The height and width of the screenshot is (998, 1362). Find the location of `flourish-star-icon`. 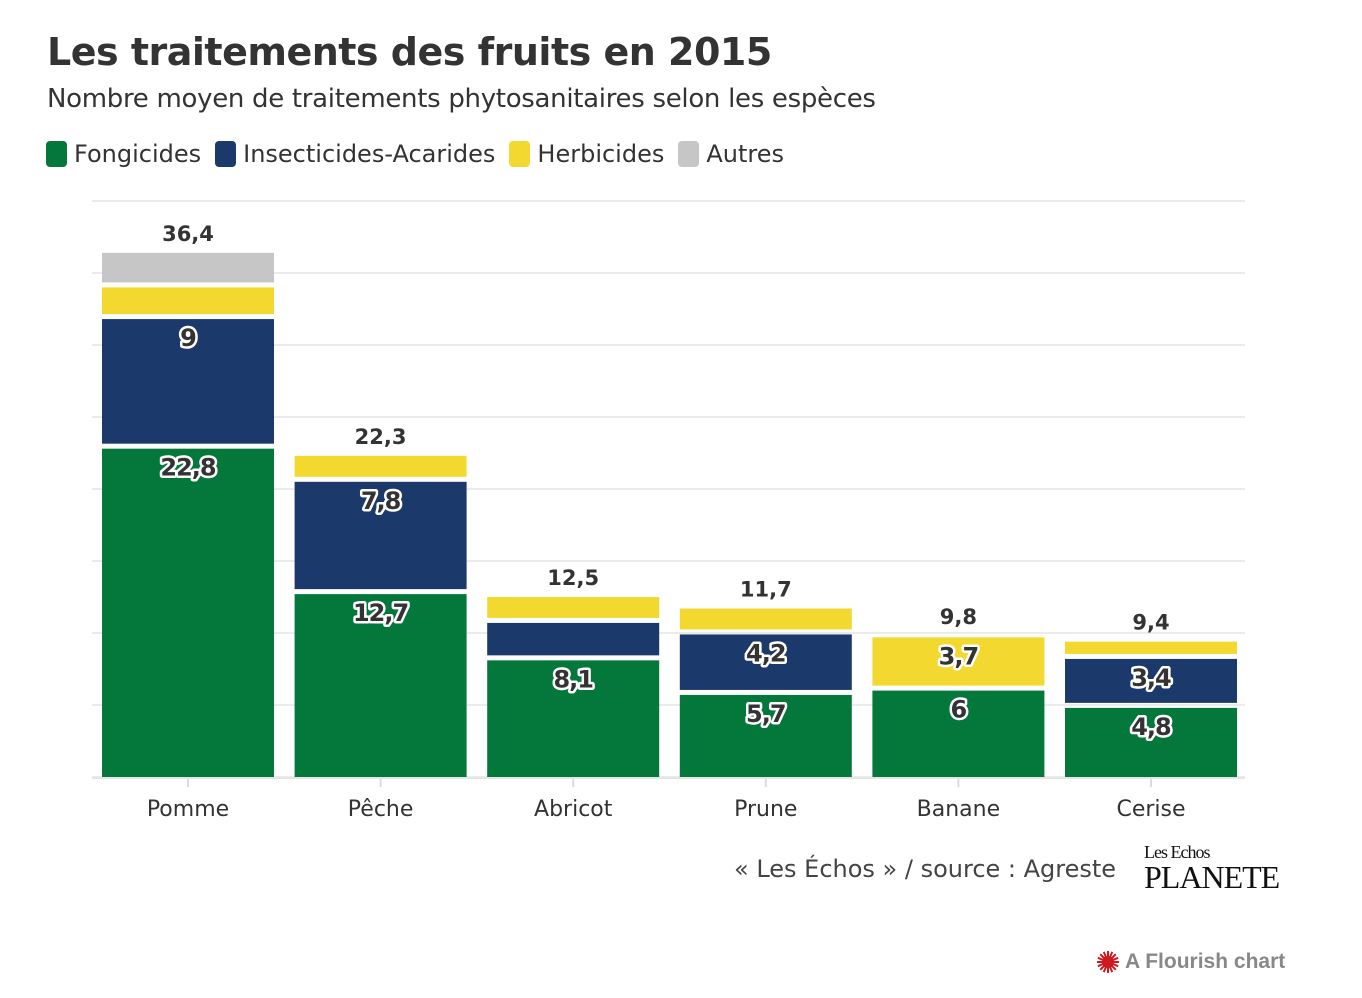

flourish-star-icon is located at coordinates (1108, 962).